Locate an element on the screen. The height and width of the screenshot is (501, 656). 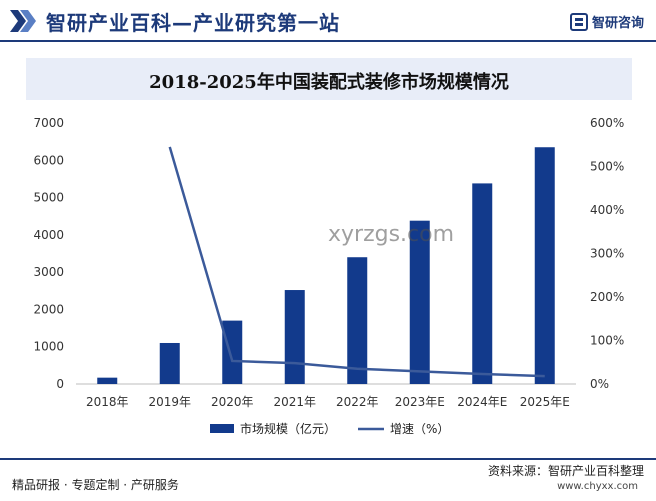
footer-source: 资料来源：智研产业百科整理 is located at coordinates (565, 471).